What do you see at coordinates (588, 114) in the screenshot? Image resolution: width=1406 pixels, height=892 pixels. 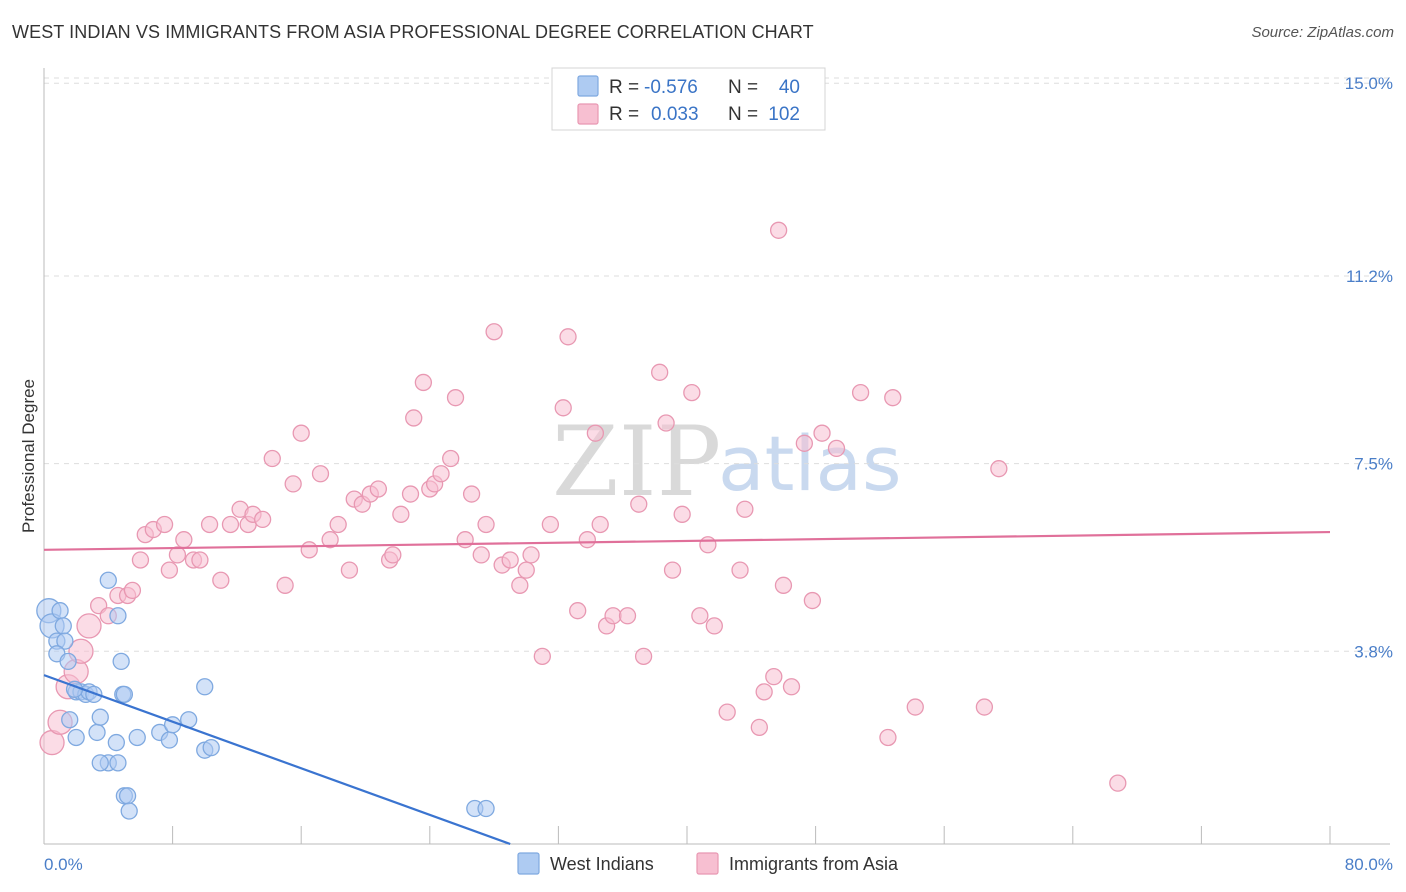 I see `legend-swatch-immigrants-from-asia` at bounding box center [588, 114].